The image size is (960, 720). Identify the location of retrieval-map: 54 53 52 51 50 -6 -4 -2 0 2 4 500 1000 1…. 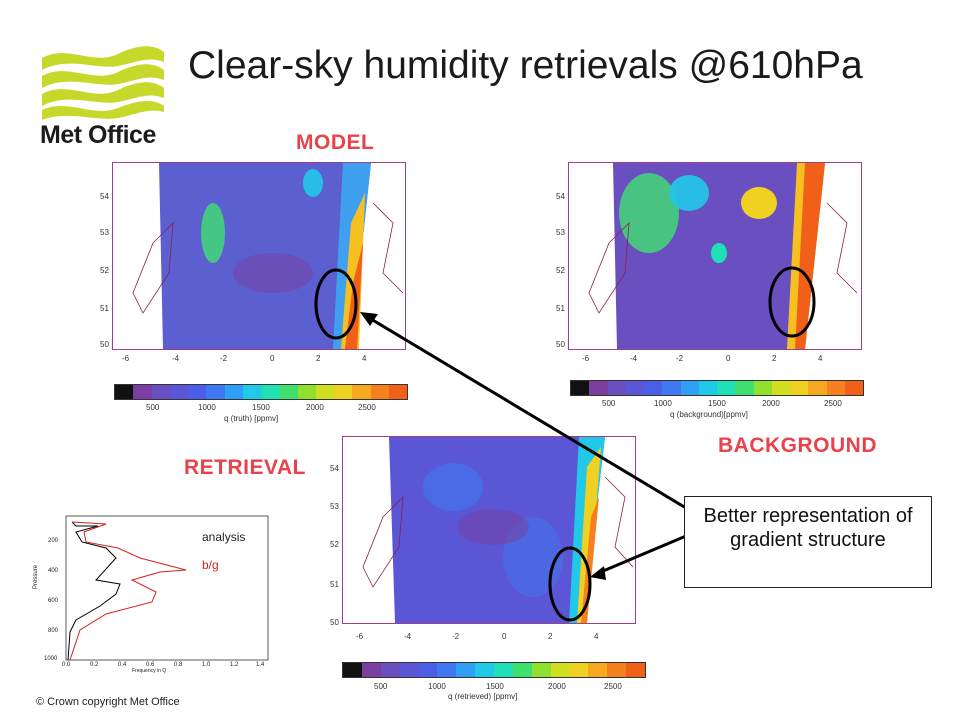
(491, 569).